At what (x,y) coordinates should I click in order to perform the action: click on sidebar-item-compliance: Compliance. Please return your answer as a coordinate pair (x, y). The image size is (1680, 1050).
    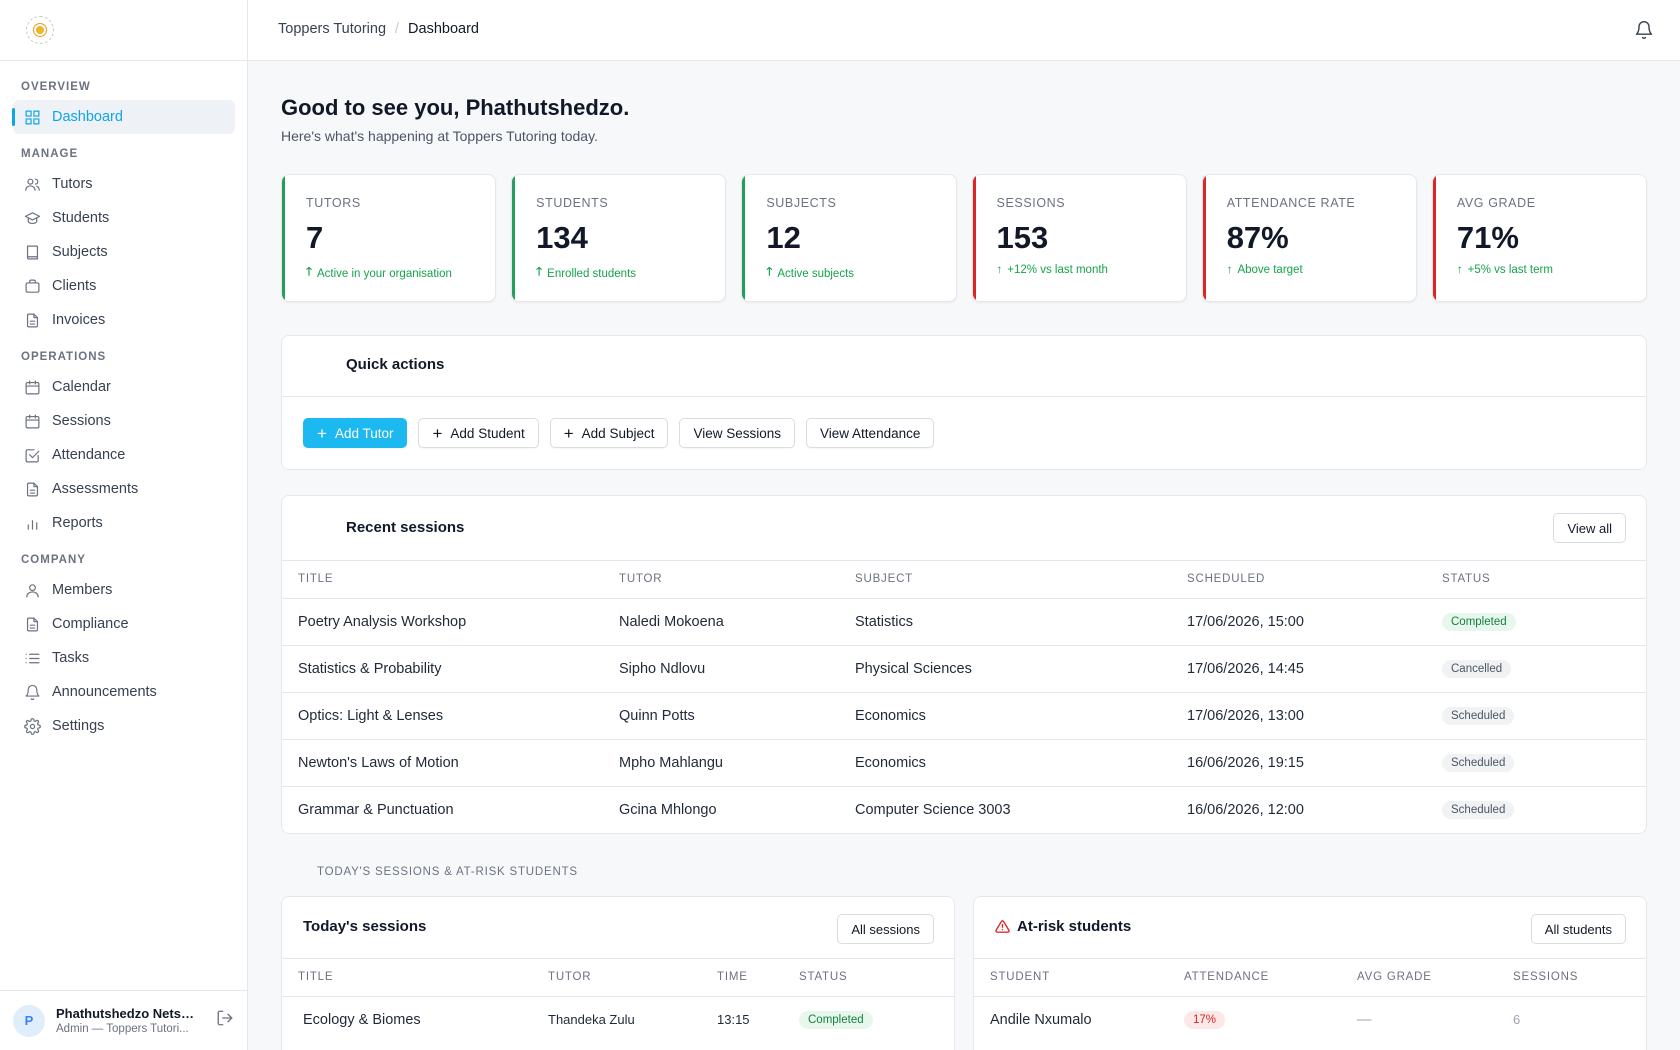
    Looking at the image, I should click on (124, 624).